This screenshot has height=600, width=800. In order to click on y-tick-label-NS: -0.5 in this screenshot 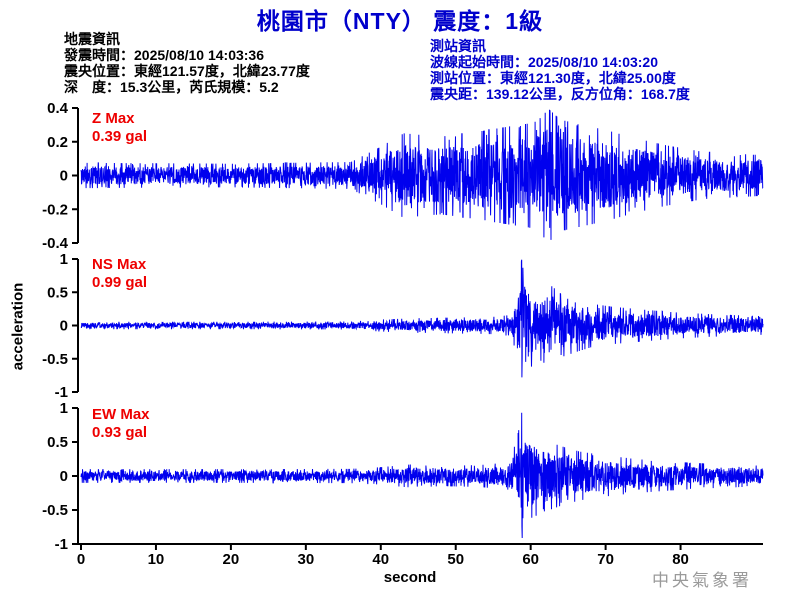, I will do `click(55, 359)`.